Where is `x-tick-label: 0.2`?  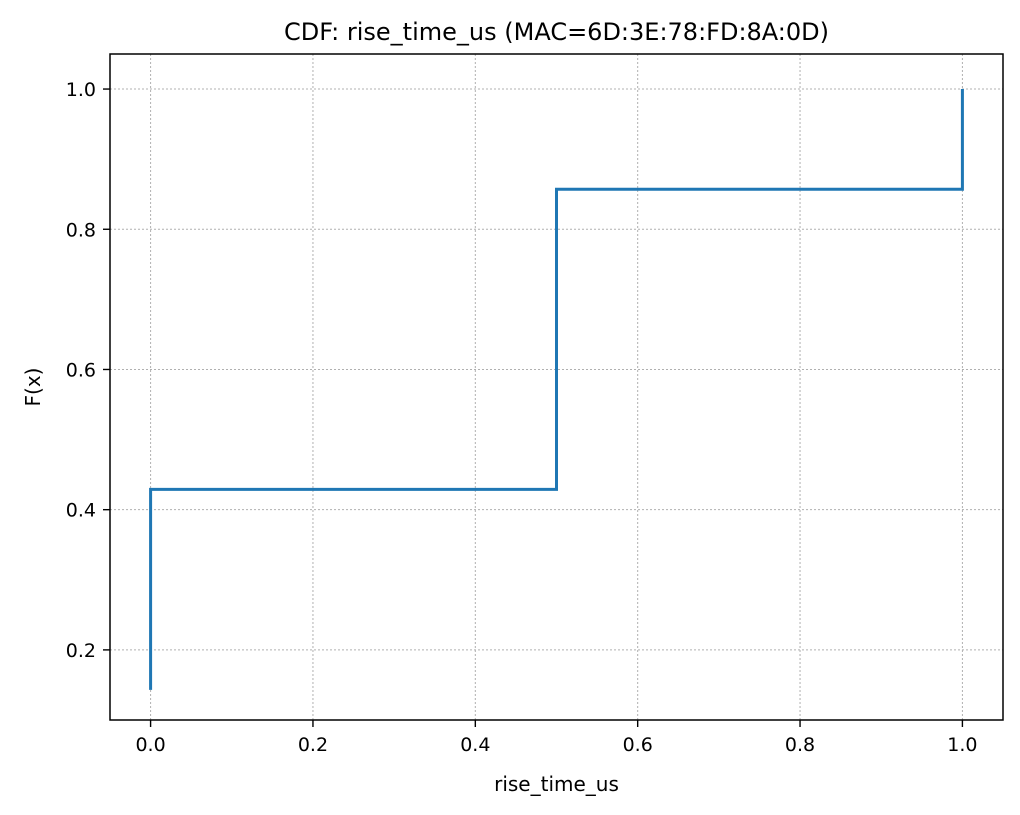
x-tick-label: 0.2 is located at coordinates (313, 745).